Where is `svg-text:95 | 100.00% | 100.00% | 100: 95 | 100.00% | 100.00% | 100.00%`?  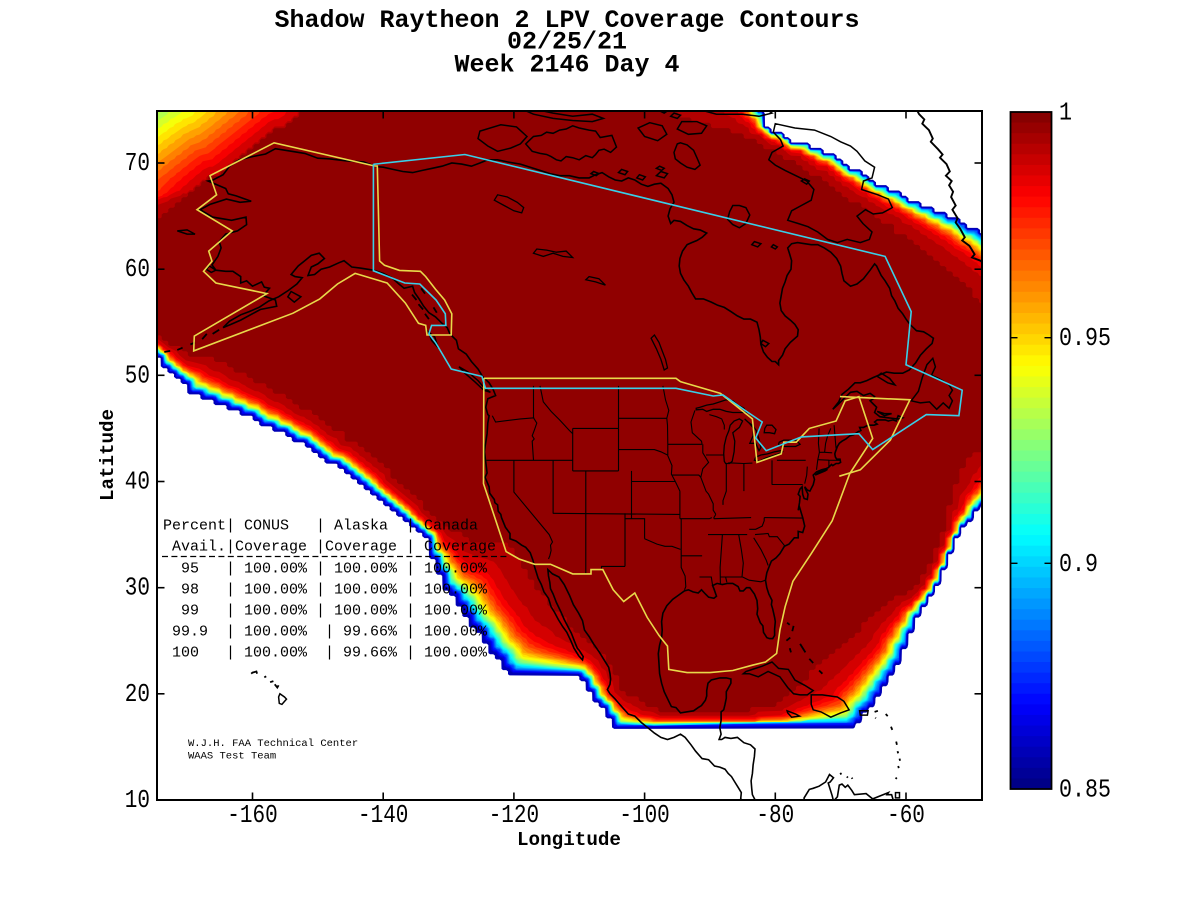 svg-text:95 | 100.00% | 100.00% | 100: 95 | 100.00% | 100.00% | 100.00% is located at coordinates (325, 569).